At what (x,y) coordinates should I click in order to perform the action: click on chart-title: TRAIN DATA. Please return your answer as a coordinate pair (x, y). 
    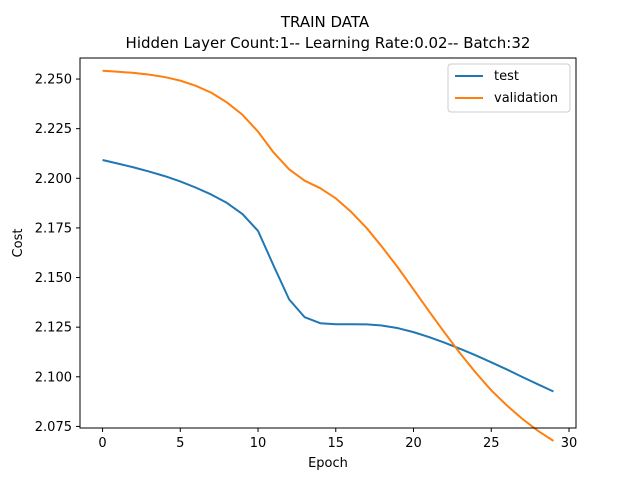
    Looking at the image, I should click on (325, 22).